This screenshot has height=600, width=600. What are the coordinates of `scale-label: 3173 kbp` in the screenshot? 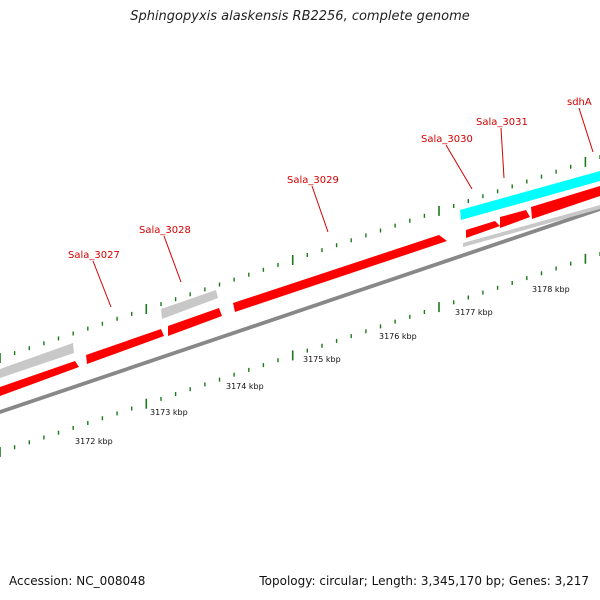 It's located at (169, 412).